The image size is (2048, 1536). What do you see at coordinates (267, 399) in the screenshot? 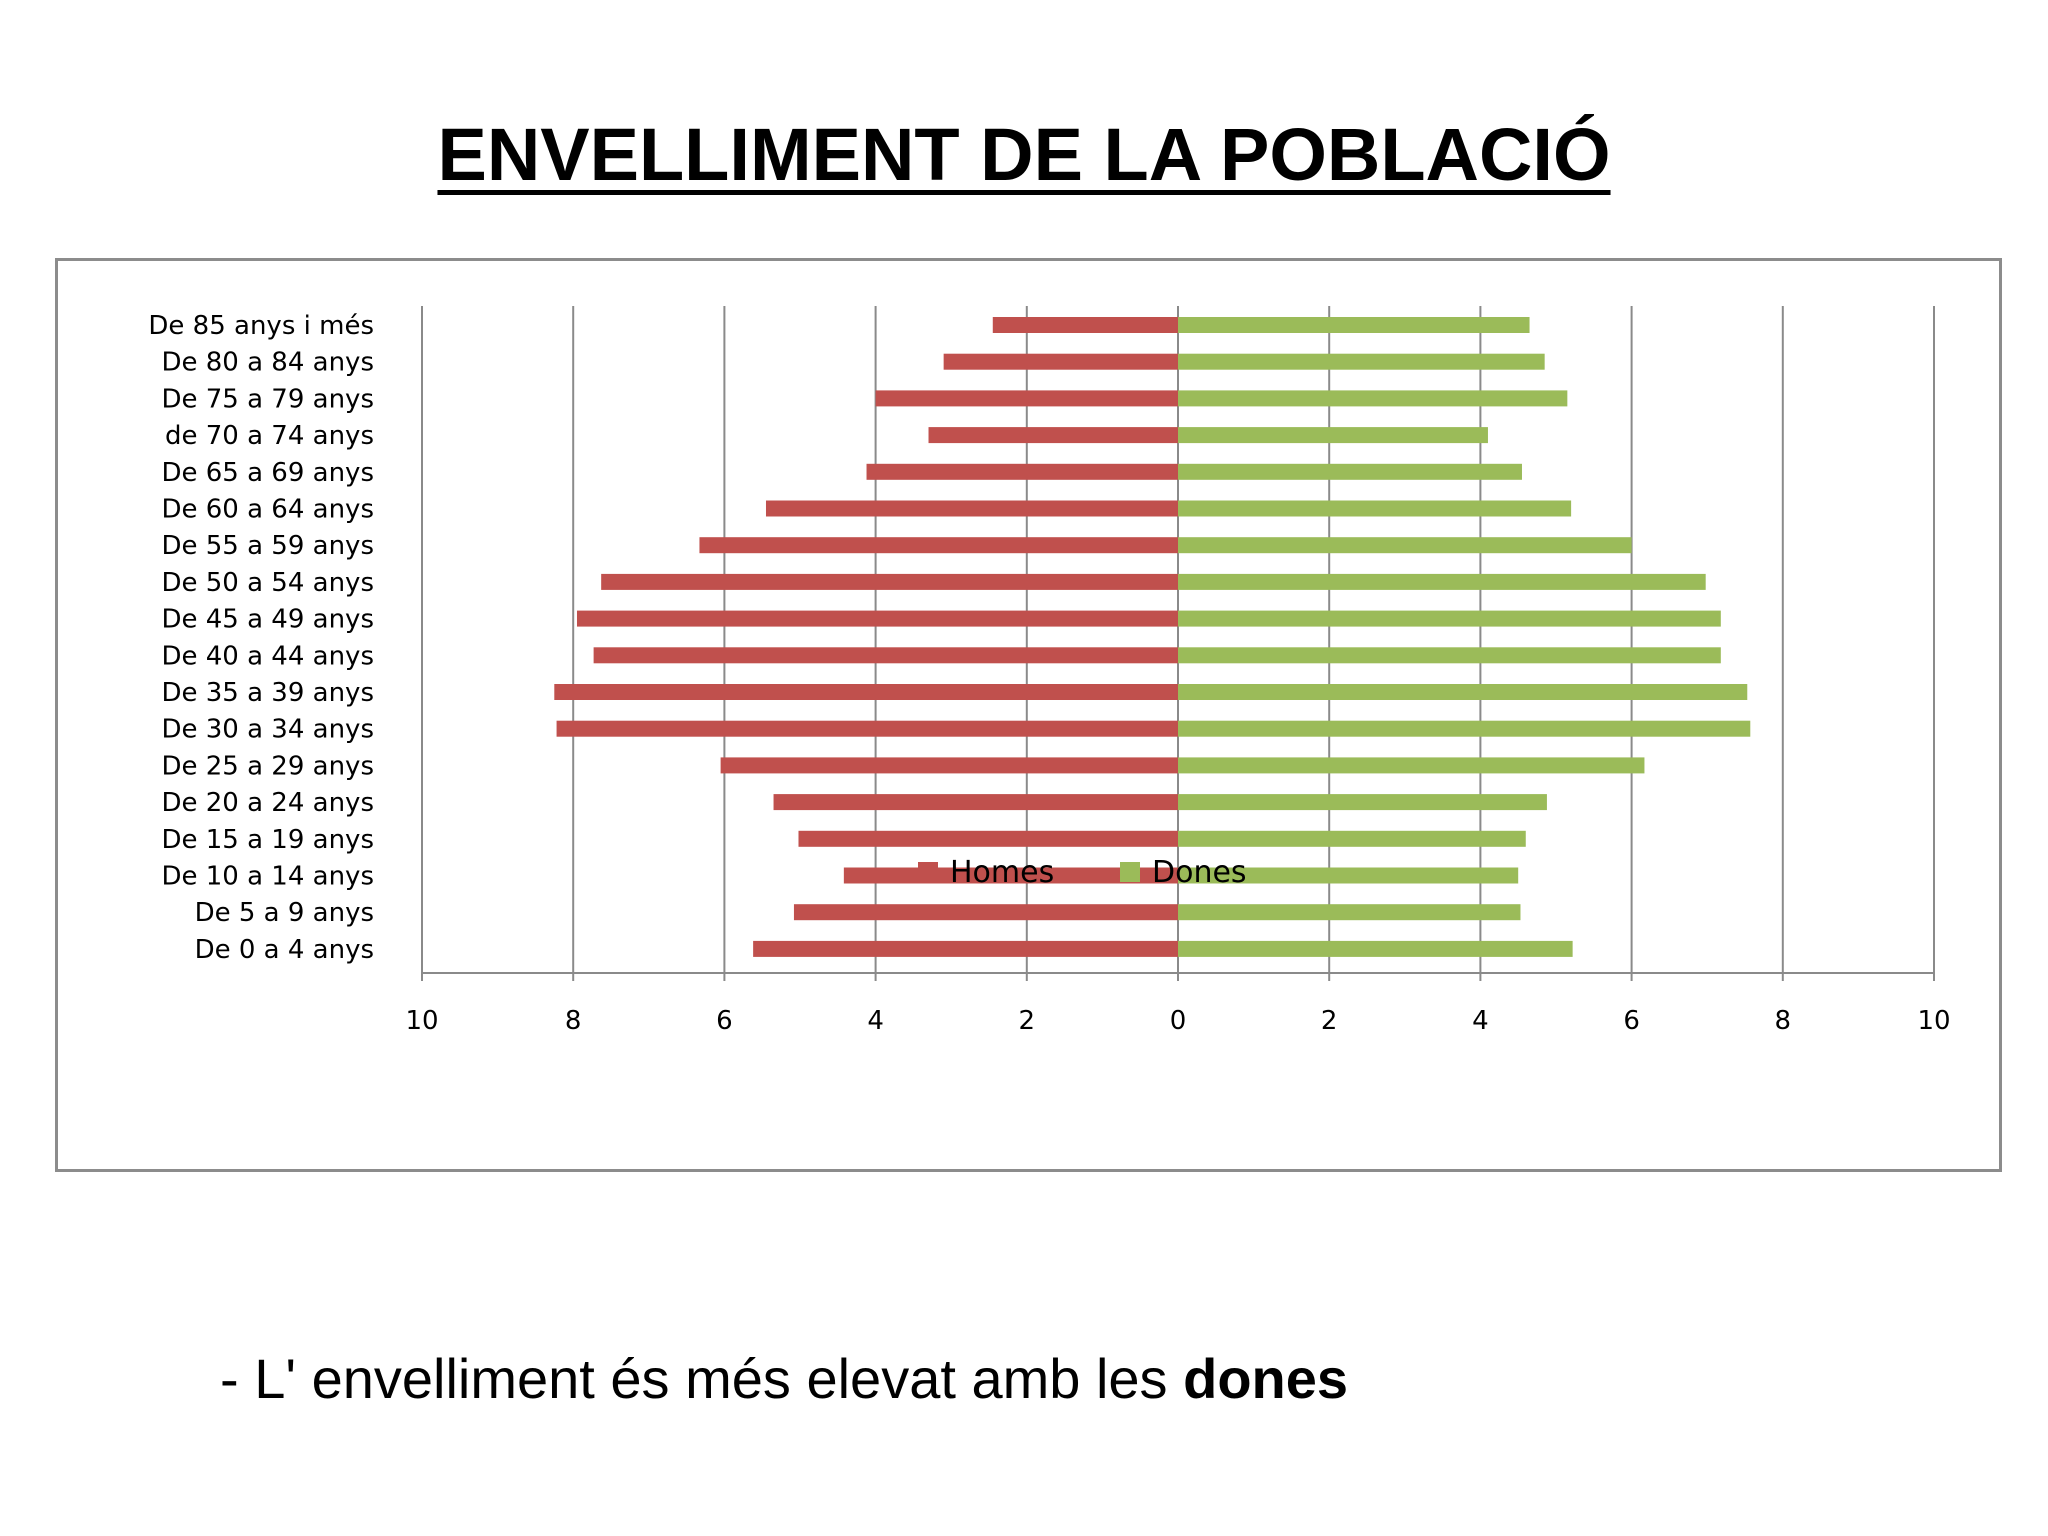
I see `category-label: De 75 a 79 anys` at bounding box center [267, 399].